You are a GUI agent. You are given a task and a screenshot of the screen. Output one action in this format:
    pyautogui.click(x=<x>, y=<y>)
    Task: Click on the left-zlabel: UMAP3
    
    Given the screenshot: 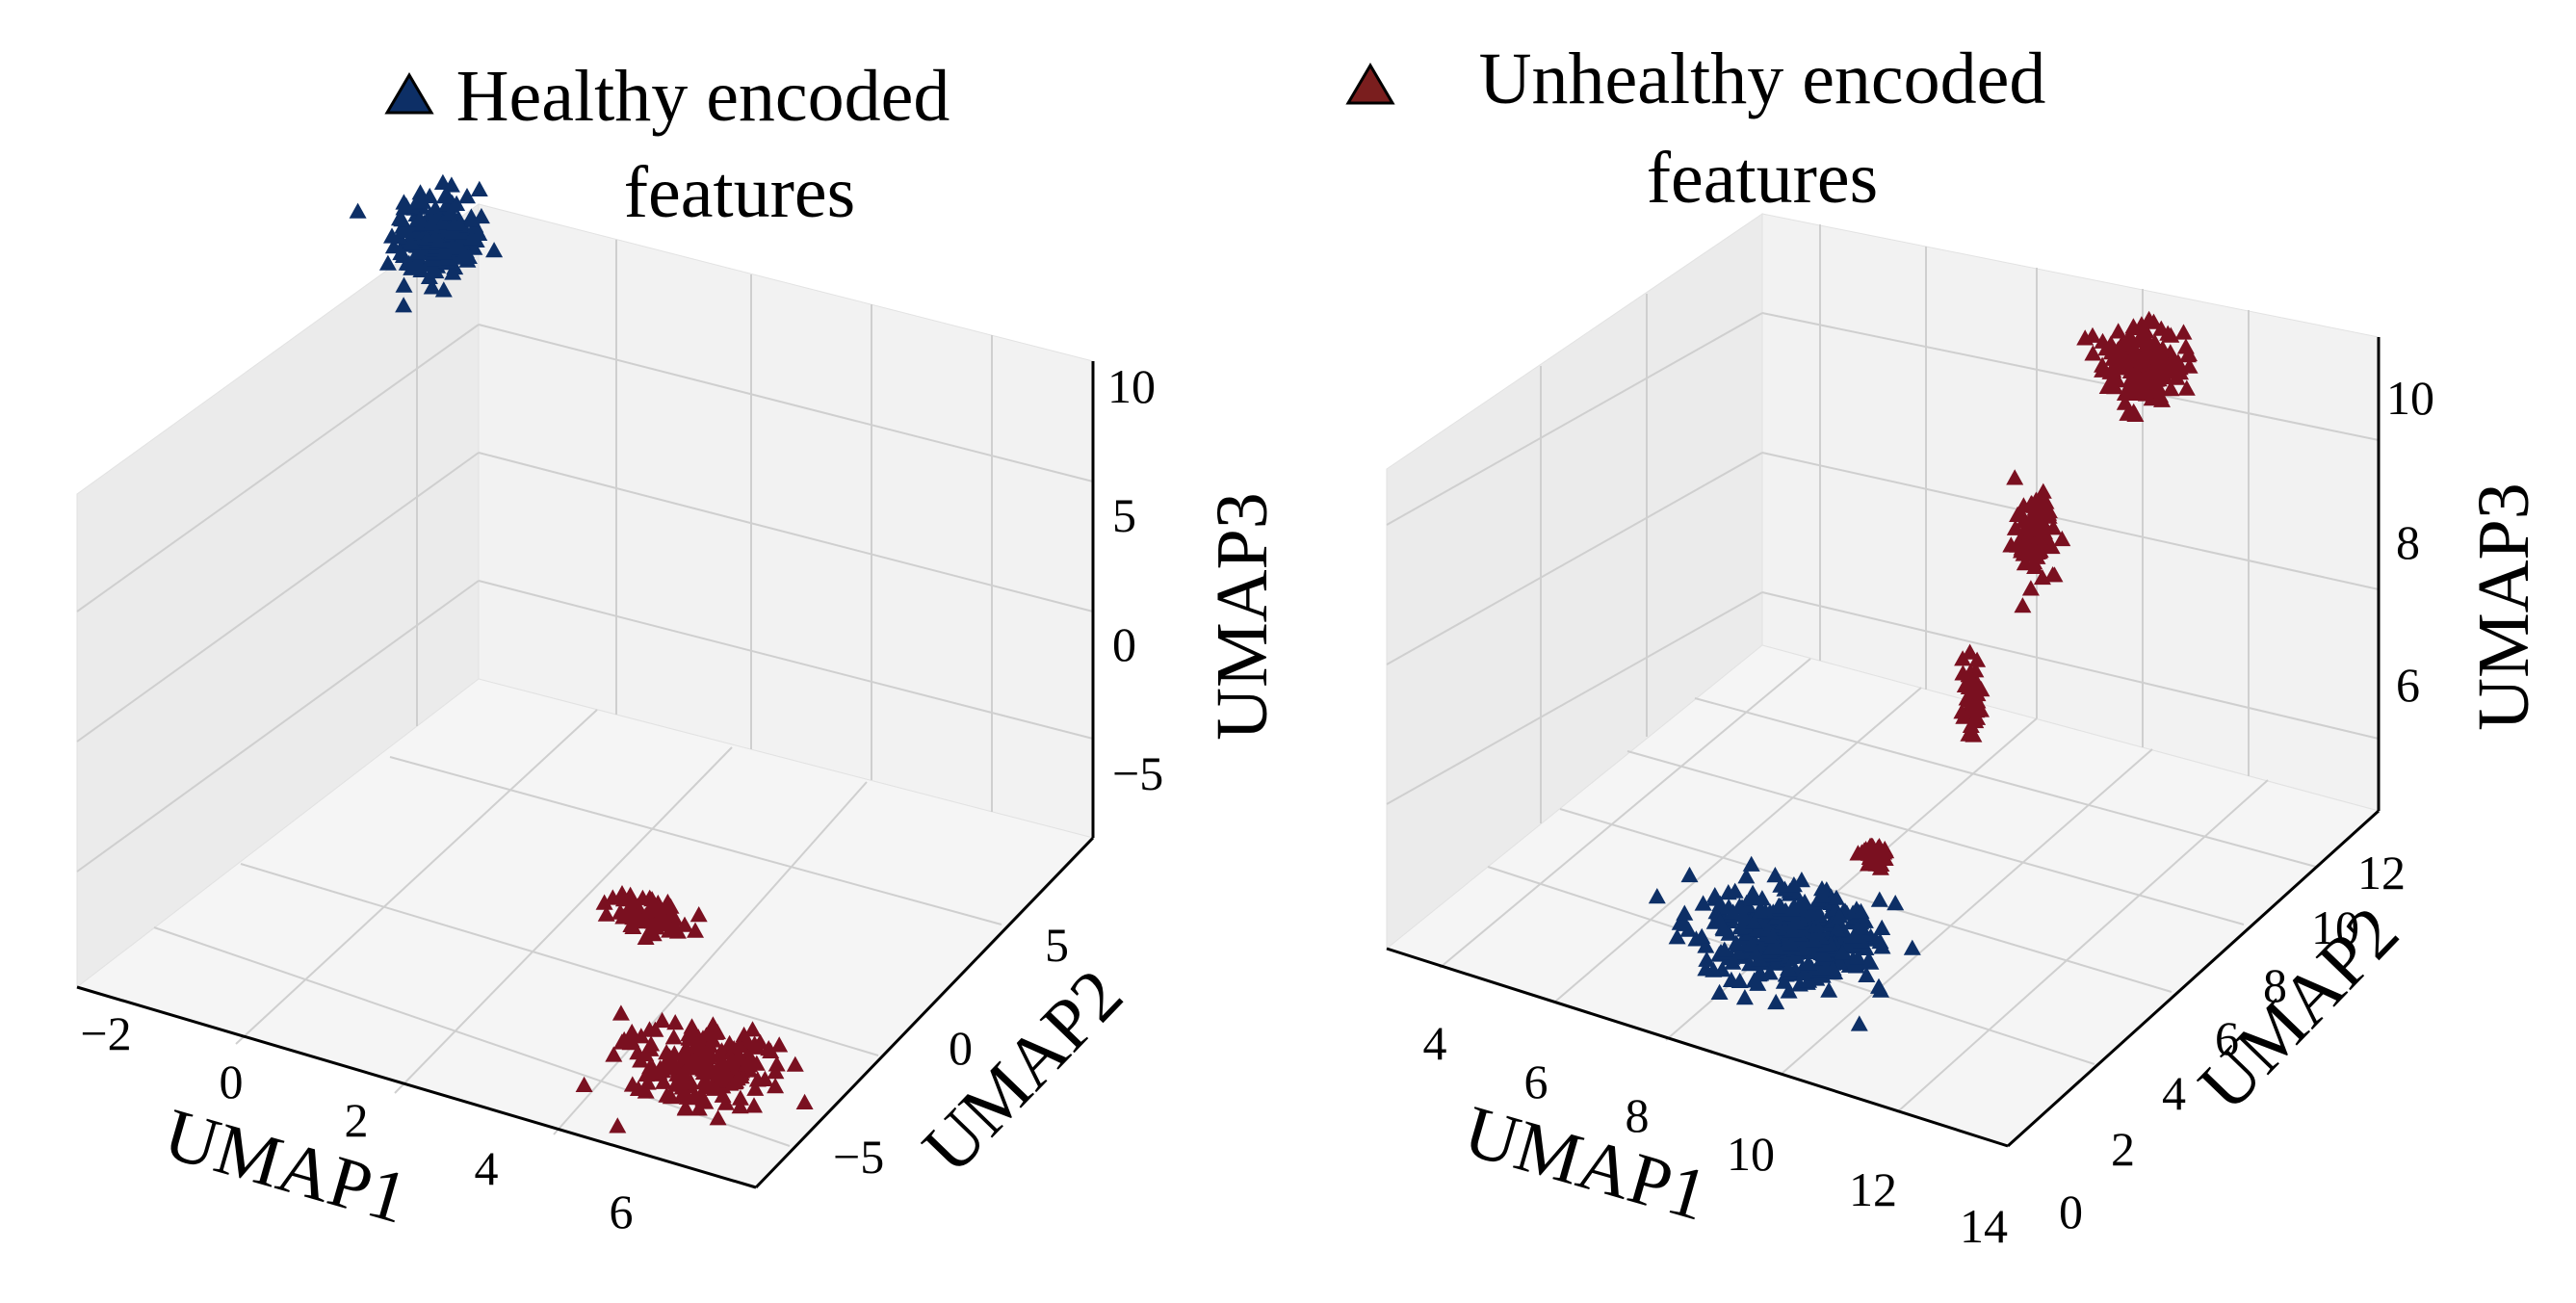 What is the action you would take?
    pyautogui.click(x=1242, y=616)
    